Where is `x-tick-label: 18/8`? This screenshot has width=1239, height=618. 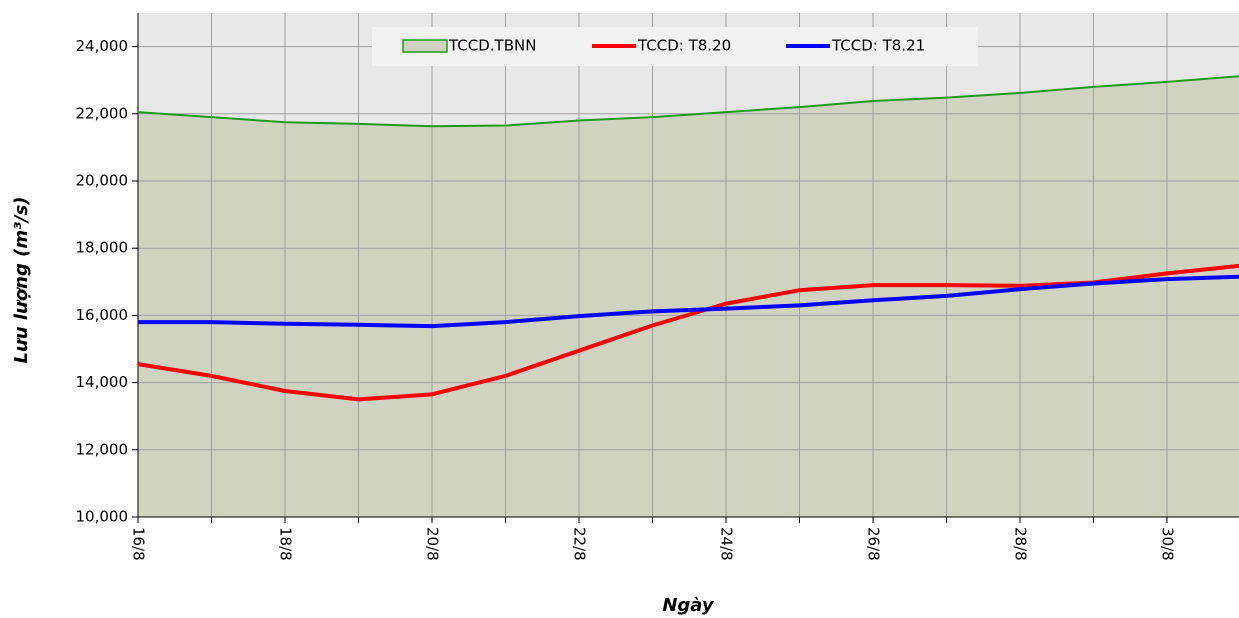
x-tick-label: 18/8 is located at coordinates (286, 544).